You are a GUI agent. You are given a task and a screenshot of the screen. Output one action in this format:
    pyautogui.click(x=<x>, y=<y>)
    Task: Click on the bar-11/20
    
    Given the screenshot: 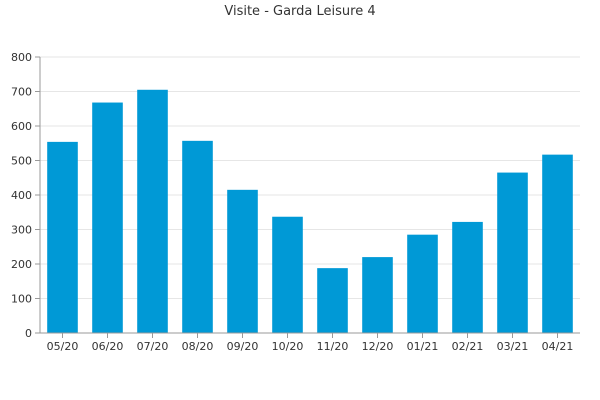 What is the action you would take?
    pyautogui.click(x=332, y=300)
    